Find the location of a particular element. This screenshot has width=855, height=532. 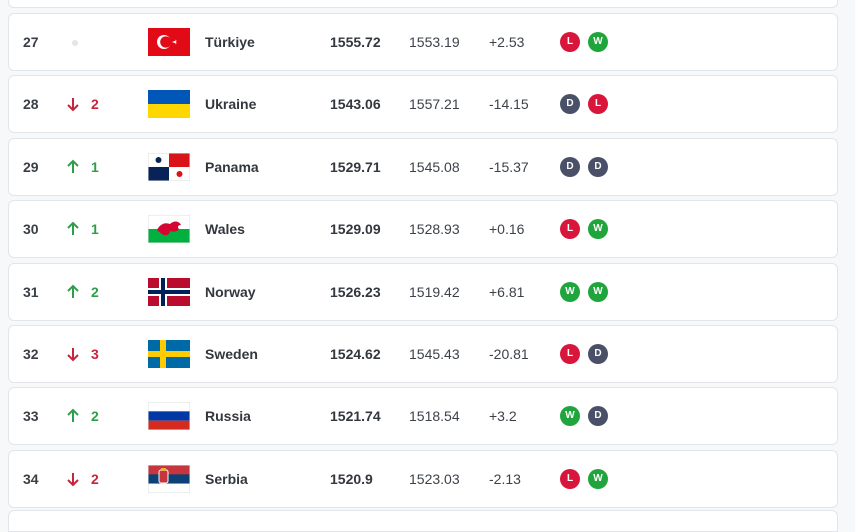

ranking-row: 32 3 Sweden 1524.62 1545.43 -20.81 L D is located at coordinates (423, 354).